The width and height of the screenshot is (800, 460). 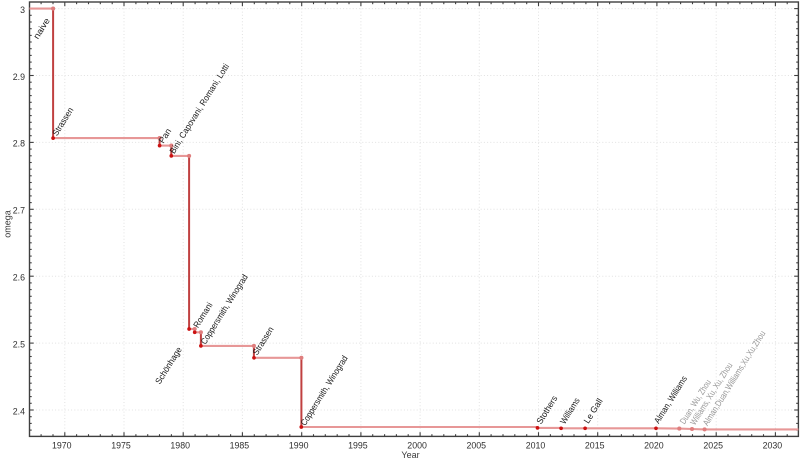 I want to click on svg-text: 2.5, so click(x=19, y=344).